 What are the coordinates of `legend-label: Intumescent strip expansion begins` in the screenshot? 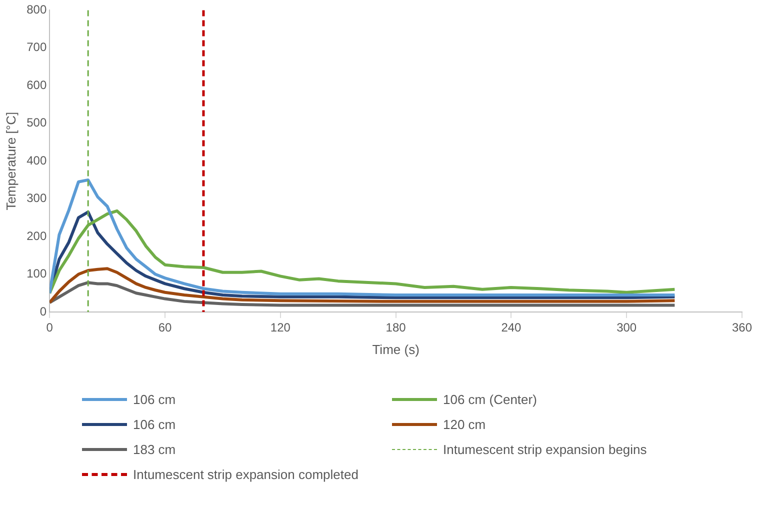 It's located at (545, 449).